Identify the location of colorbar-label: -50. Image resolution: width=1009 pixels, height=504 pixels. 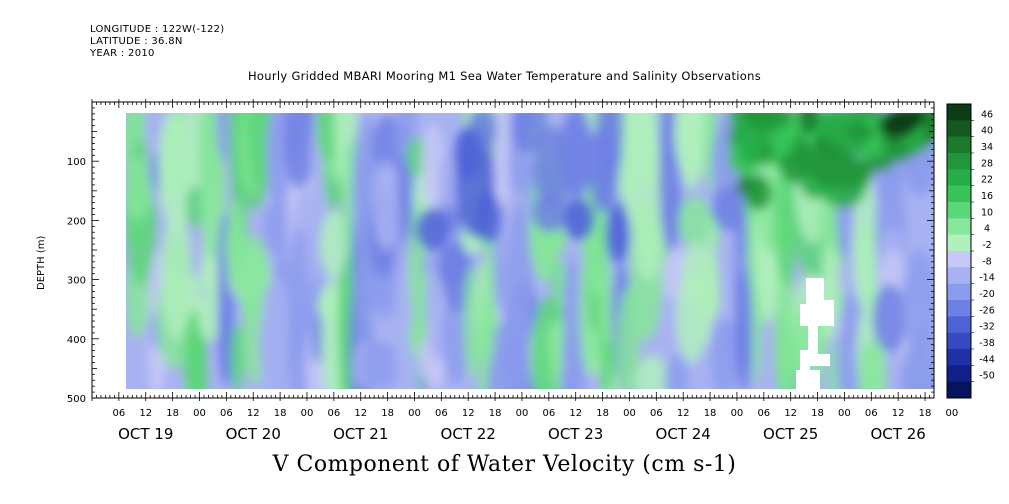
(987, 376).